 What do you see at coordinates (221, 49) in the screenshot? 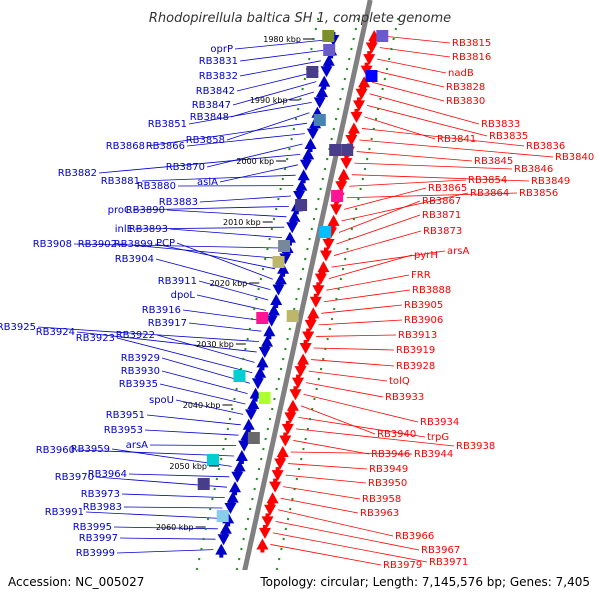
I see `gene-label-left: oprP` at bounding box center [221, 49].